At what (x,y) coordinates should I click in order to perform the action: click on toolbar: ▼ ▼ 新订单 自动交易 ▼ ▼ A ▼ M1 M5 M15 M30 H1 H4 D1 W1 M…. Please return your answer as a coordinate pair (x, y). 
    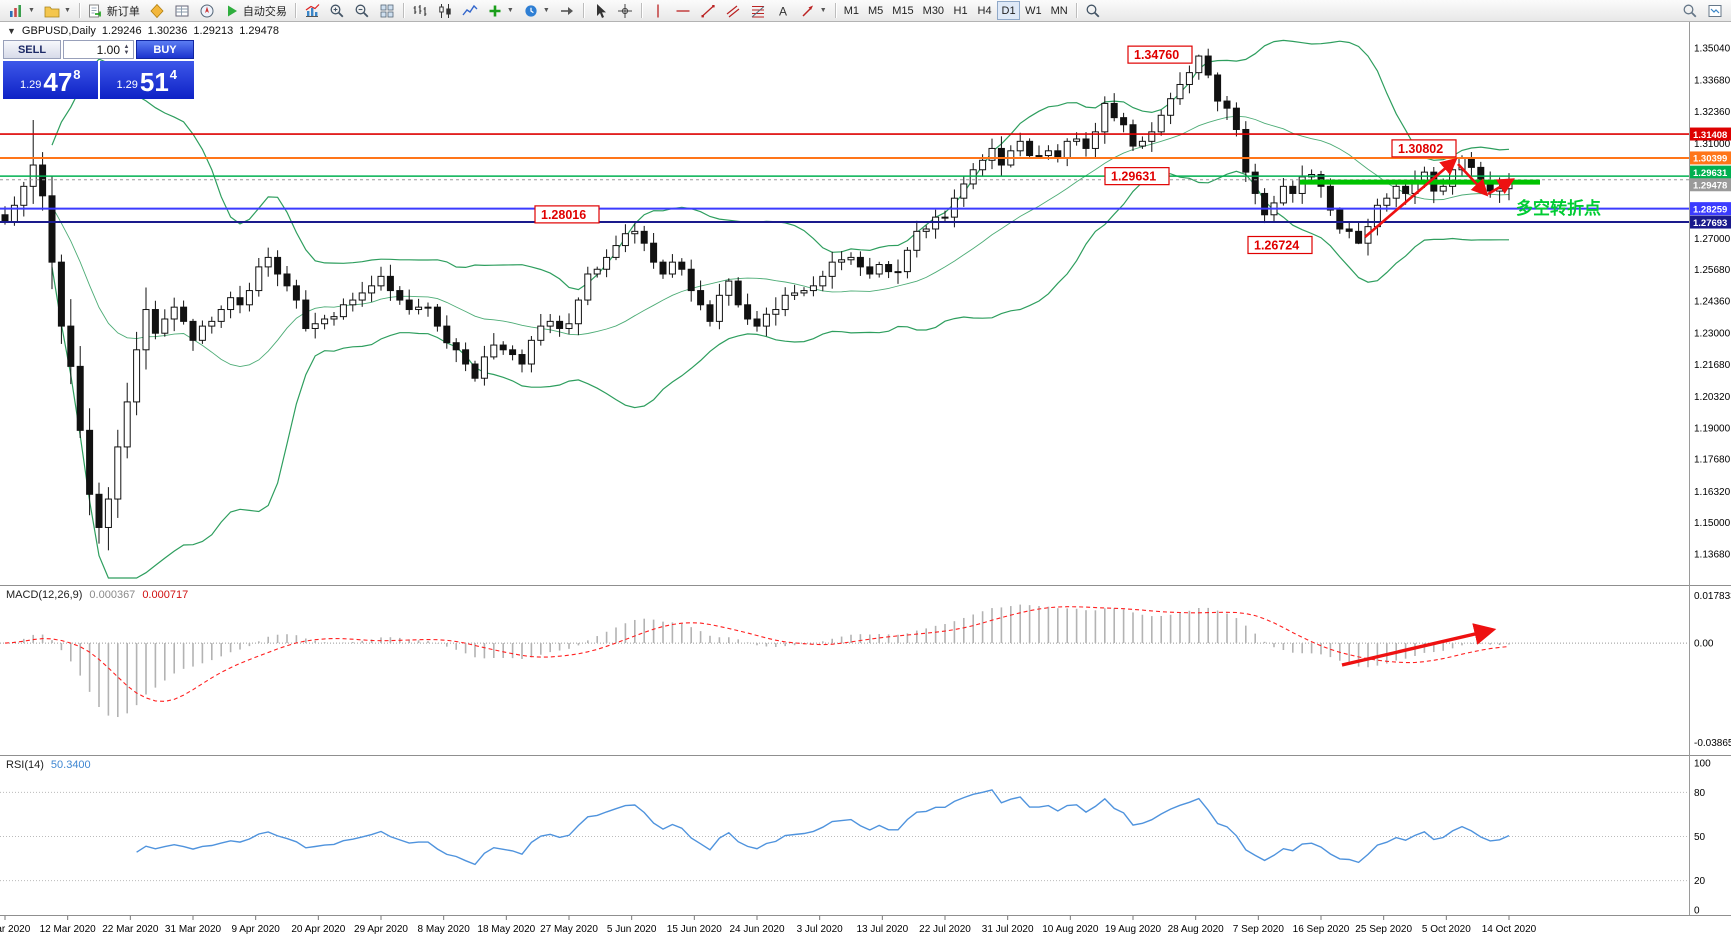
    Looking at the image, I should click on (865, 11).